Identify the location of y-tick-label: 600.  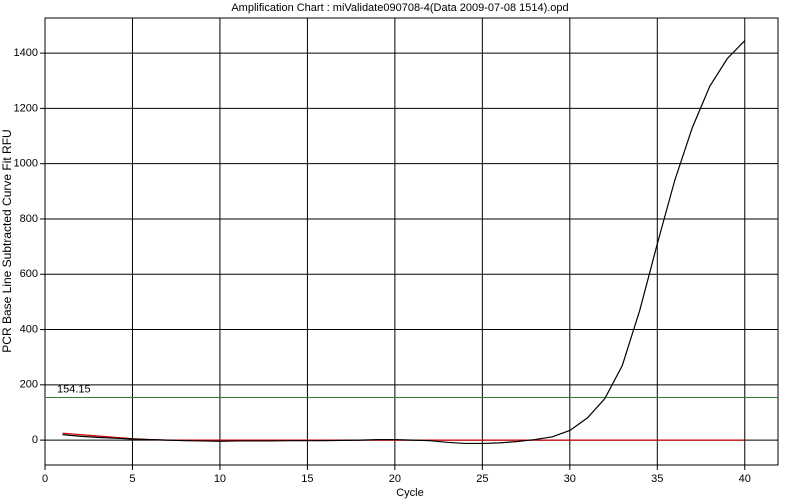
(29, 274).